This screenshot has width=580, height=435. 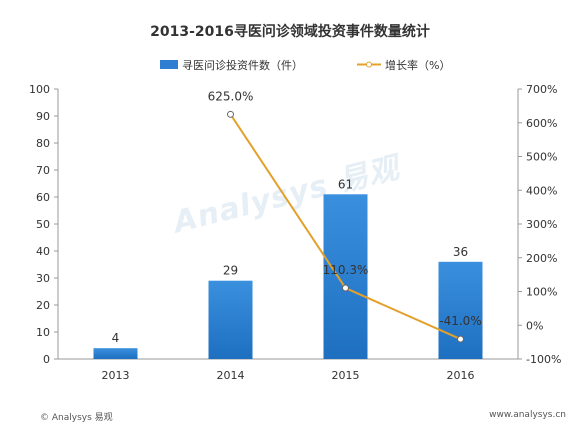 I want to click on x-tick-label: 2016, so click(x=461, y=375).